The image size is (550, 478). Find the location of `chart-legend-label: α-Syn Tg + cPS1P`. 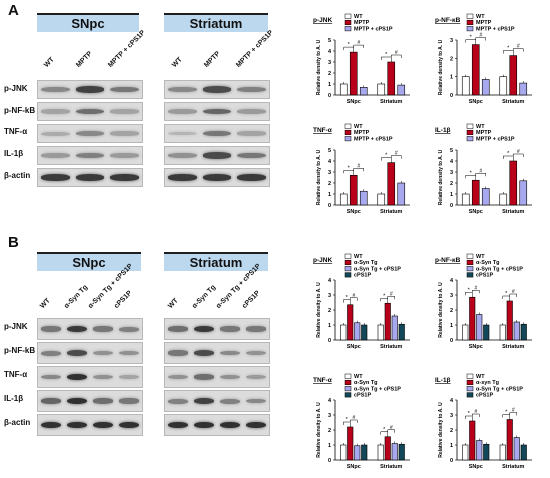

chart-legend-label: α-Syn Tg + cPS1P is located at coordinates (499, 389).